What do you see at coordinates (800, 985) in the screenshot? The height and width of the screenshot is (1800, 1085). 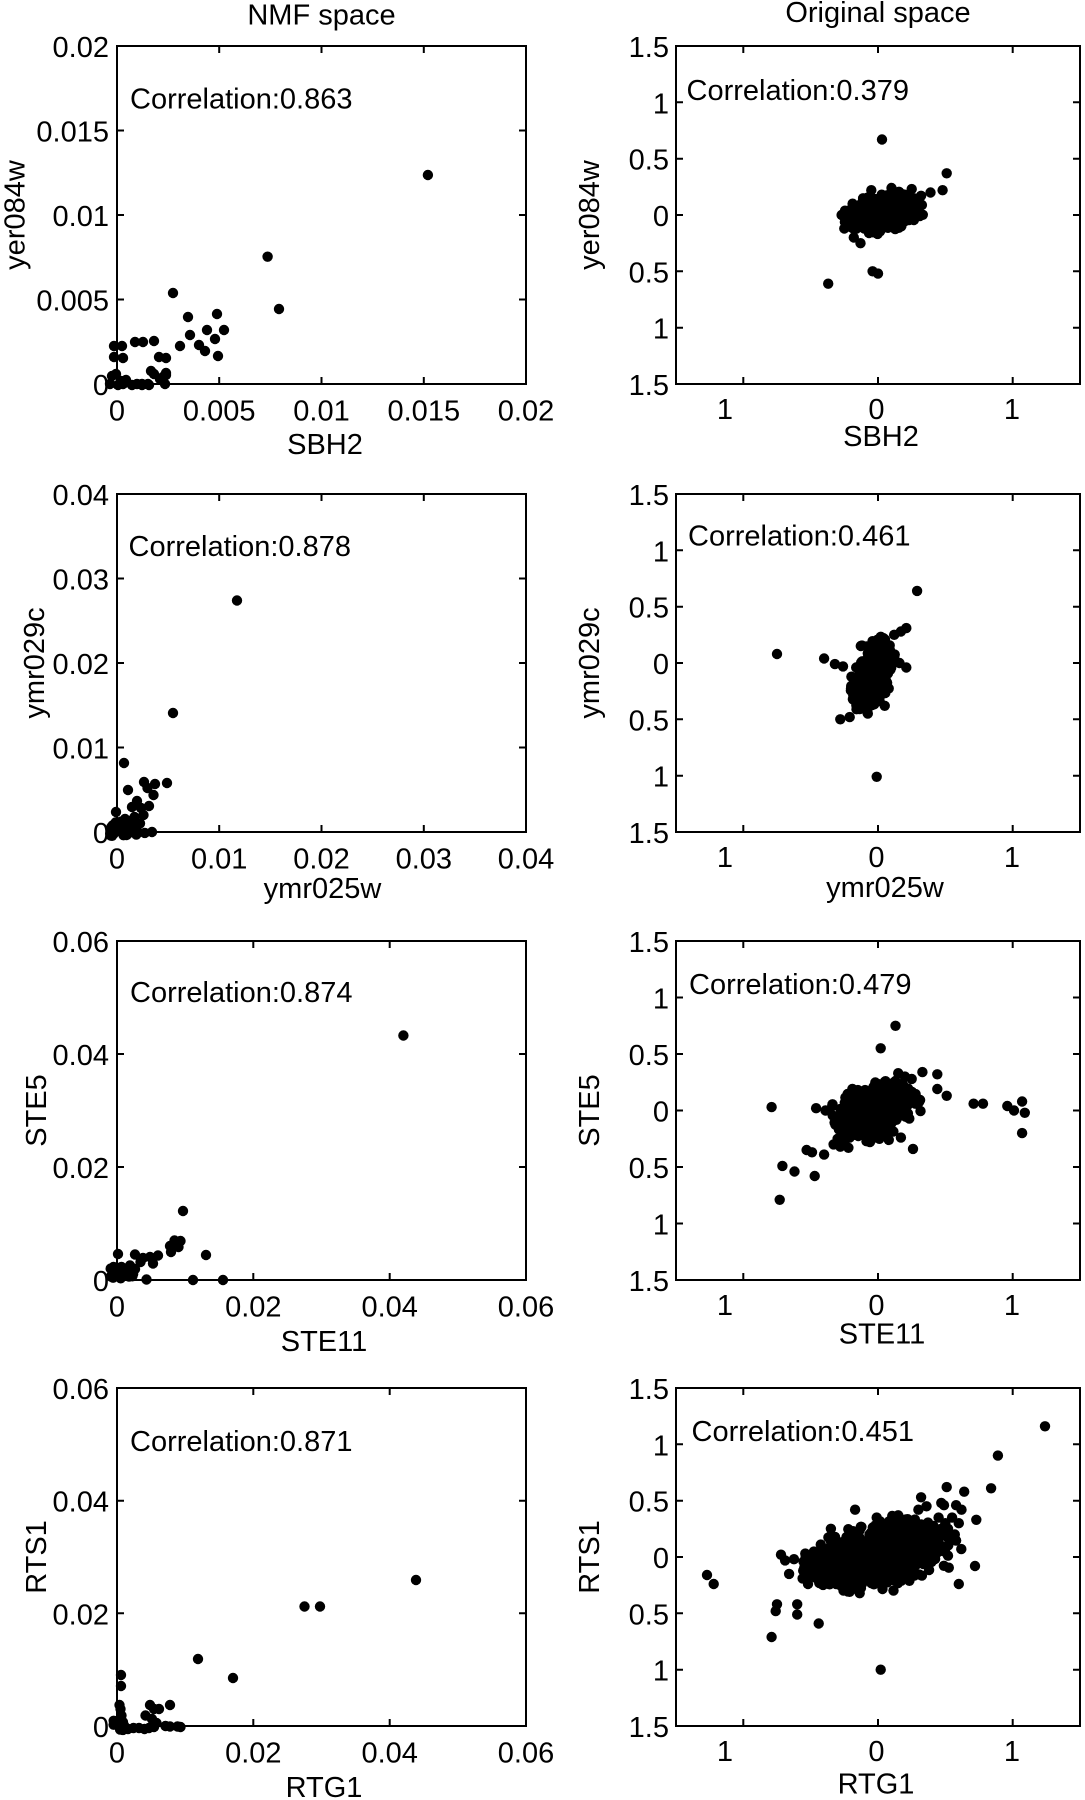 I see `svg-text: Correlation:0.479` at bounding box center [800, 985].